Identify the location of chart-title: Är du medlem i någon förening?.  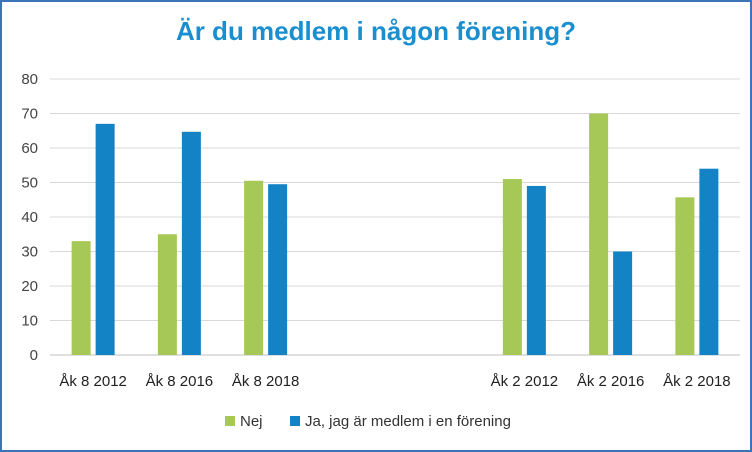
(376, 31).